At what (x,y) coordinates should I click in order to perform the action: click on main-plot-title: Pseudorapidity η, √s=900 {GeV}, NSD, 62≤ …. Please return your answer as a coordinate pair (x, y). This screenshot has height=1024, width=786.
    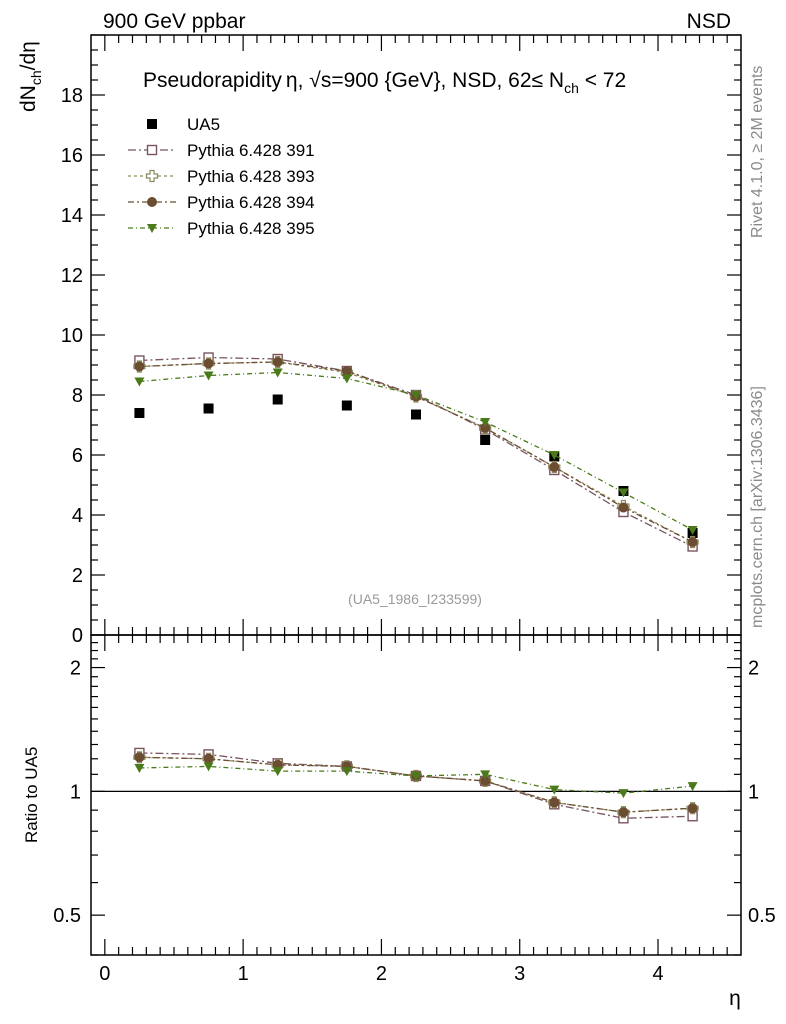
    Looking at the image, I should click on (384, 82).